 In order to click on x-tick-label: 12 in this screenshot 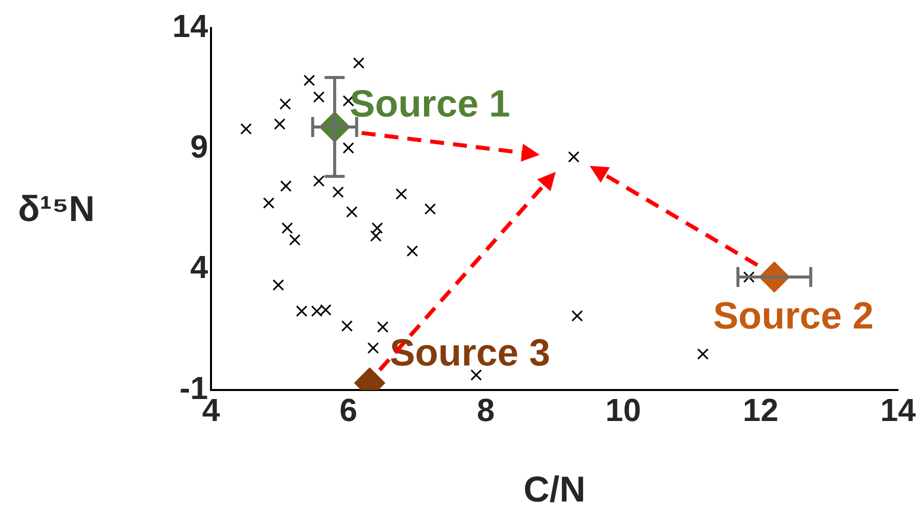, I will do `click(760, 410)`.